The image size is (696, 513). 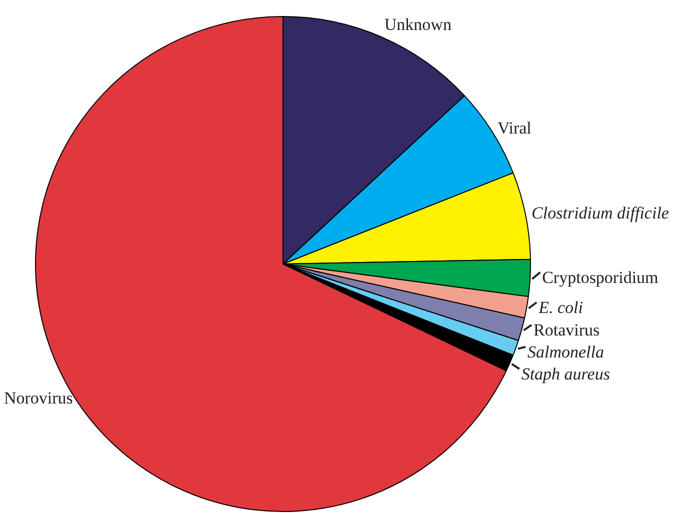 What do you see at coordinates (38, 398) in the screenshot?
I see `slice-label: Norovirus` at bounding box center [38, 398].